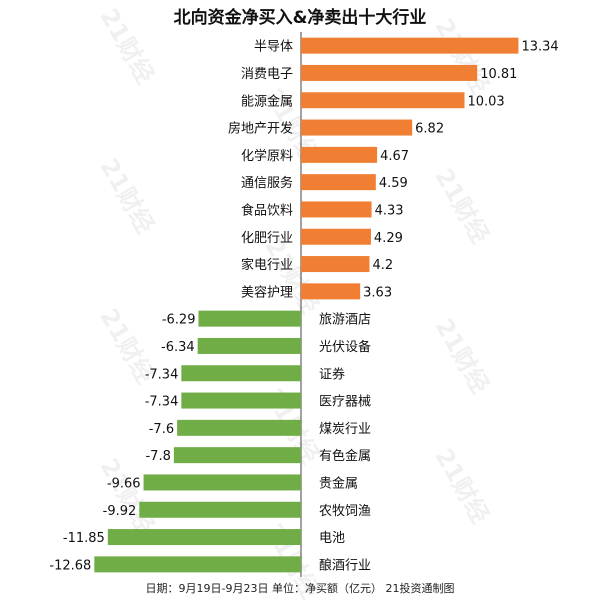 This screenshot has width=600, height=600. What do you see at coordinates (126, 496) in the screenshot?
I see `watermark-10: 21财经` at bounding box center [126, 496].